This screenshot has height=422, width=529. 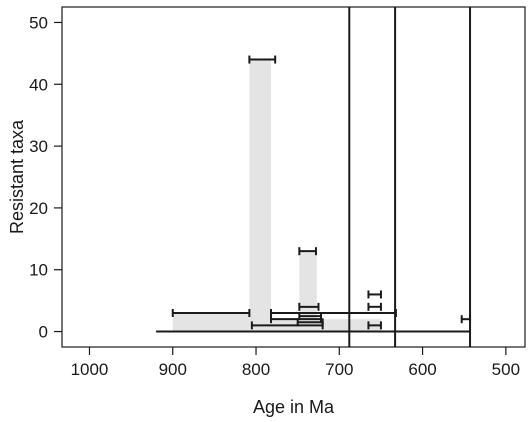 I want to click on y-tick-label-50: 50, so click(x=38, y=22).